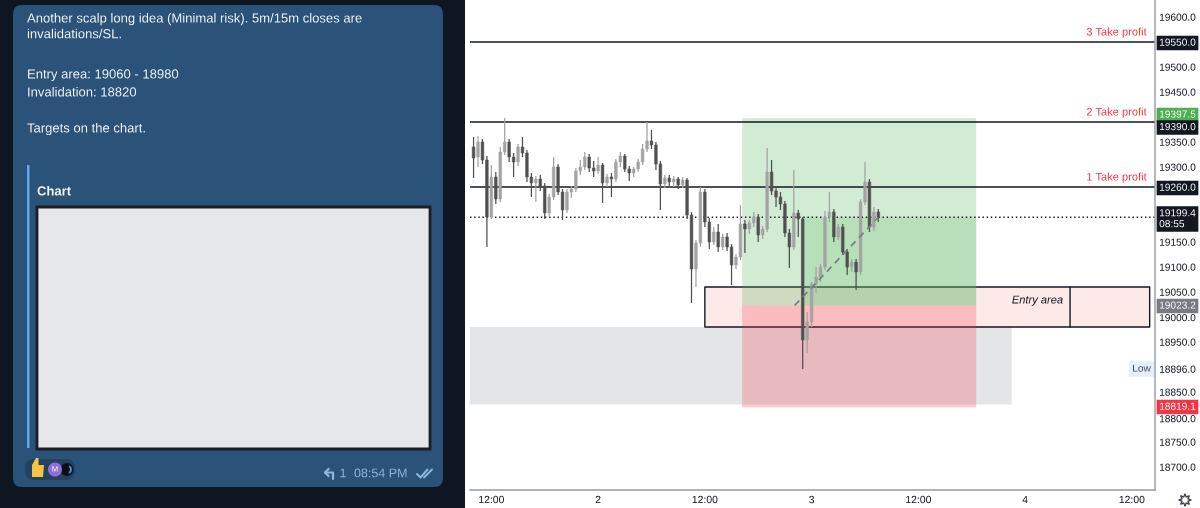  I want to click on y-tick-label: 19500.0, so click(1177, 67).